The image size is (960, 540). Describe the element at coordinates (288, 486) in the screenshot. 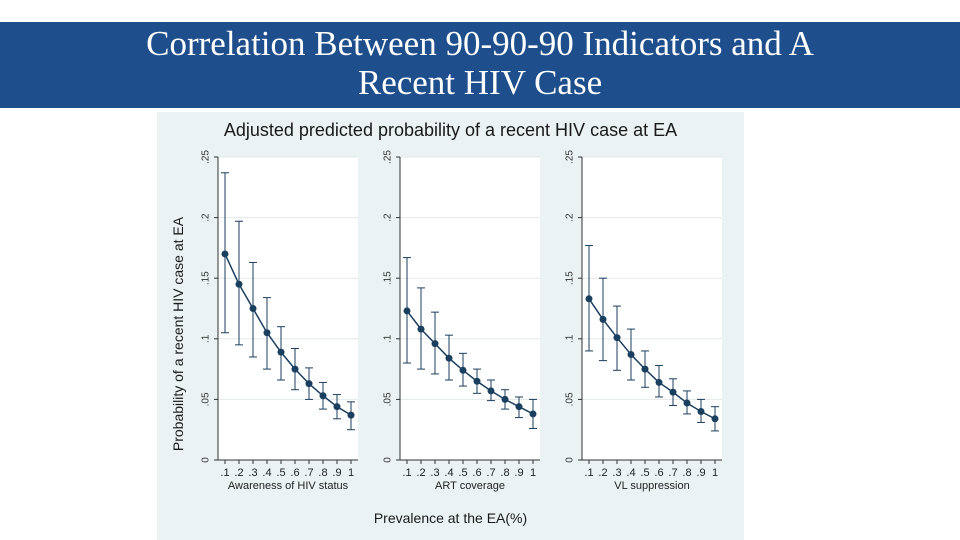

I see `panel-x-label: Awareness of HIV status` at that location.